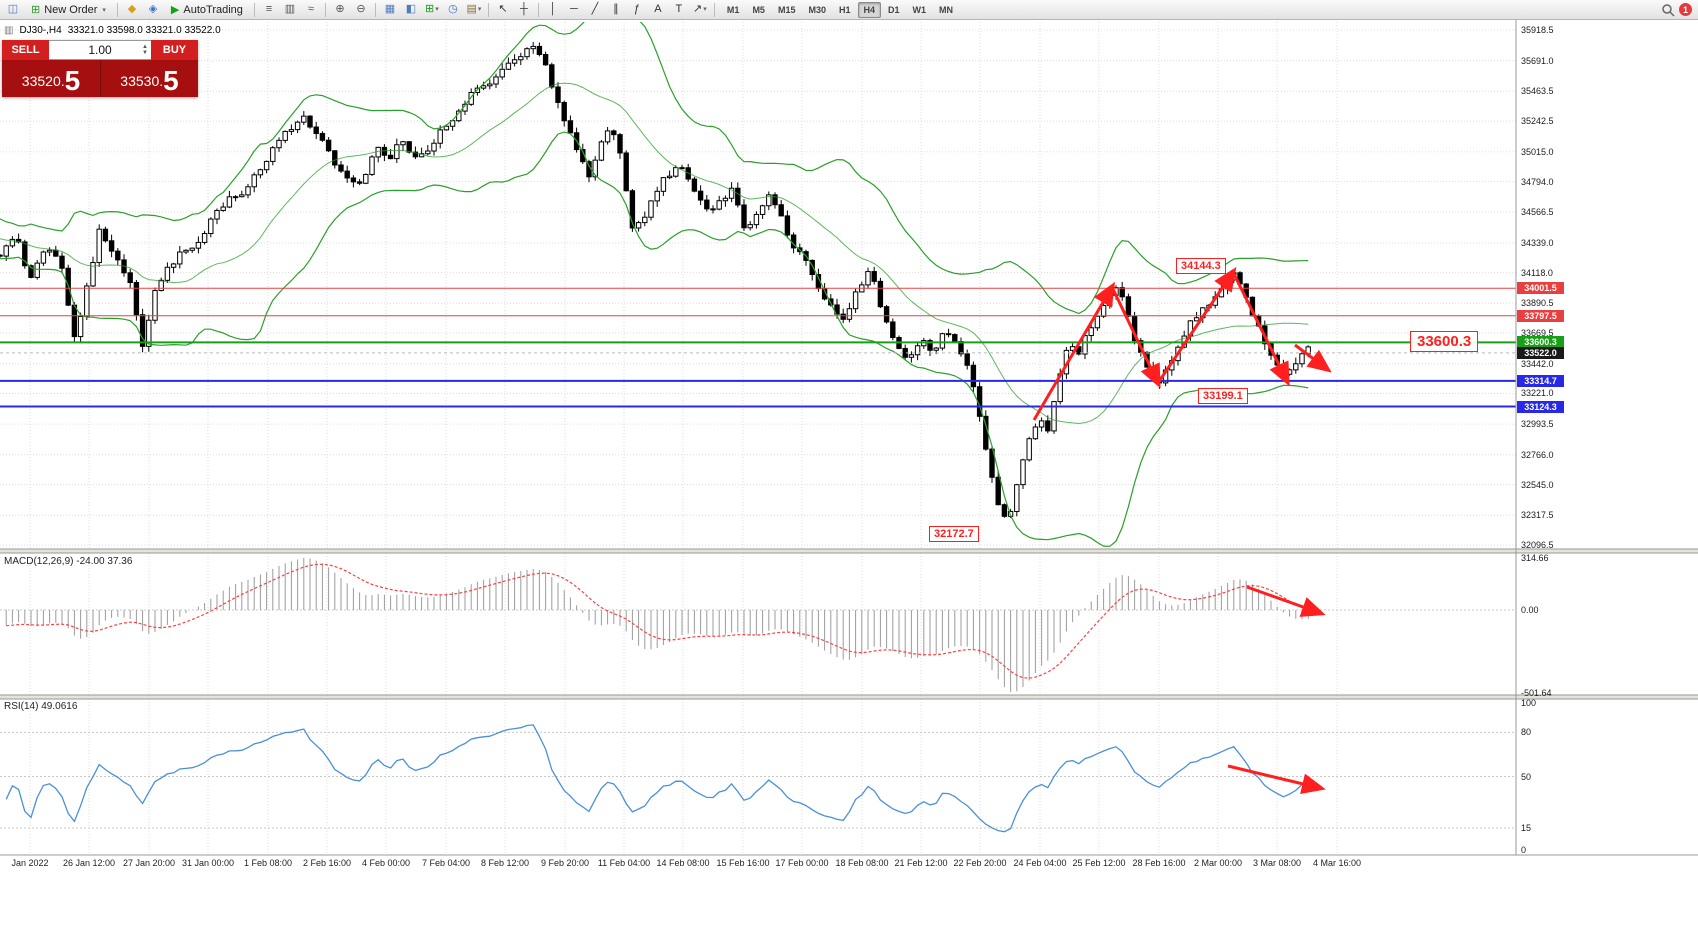  I want to click on sell-price: 33520. 5, so click(51, 78).